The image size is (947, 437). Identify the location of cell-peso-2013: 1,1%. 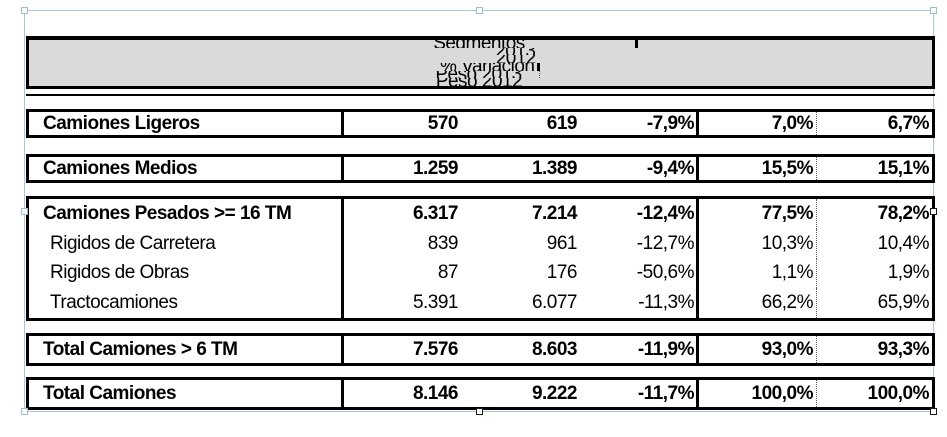
(758, 273).